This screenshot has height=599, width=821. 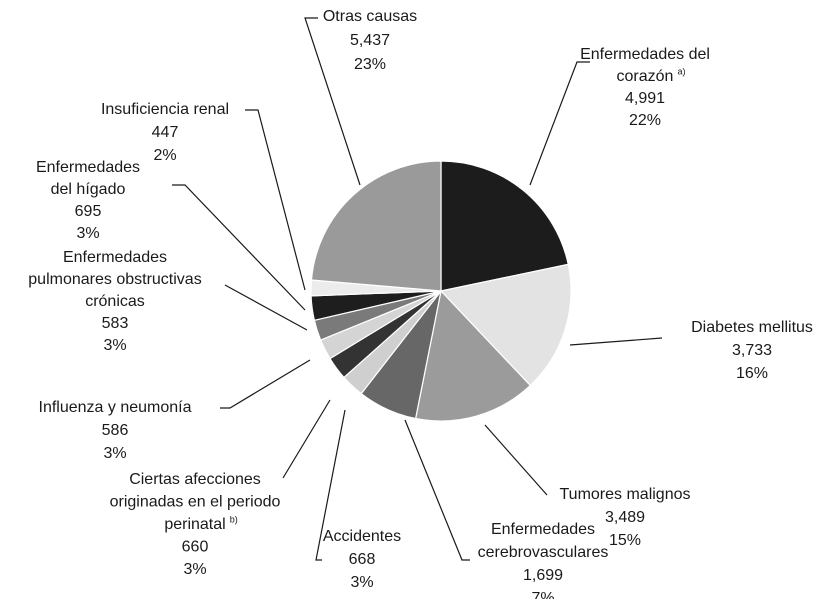 I want to click on slice-label: corazón, so click(x=645, y=76).